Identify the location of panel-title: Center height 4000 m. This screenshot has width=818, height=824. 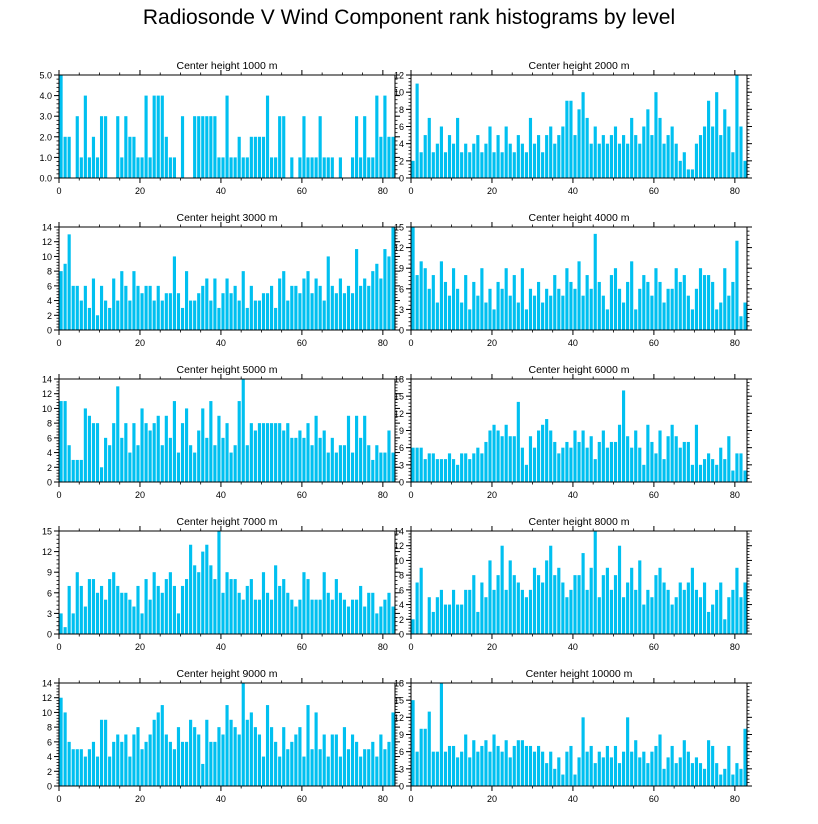
(579, 218).